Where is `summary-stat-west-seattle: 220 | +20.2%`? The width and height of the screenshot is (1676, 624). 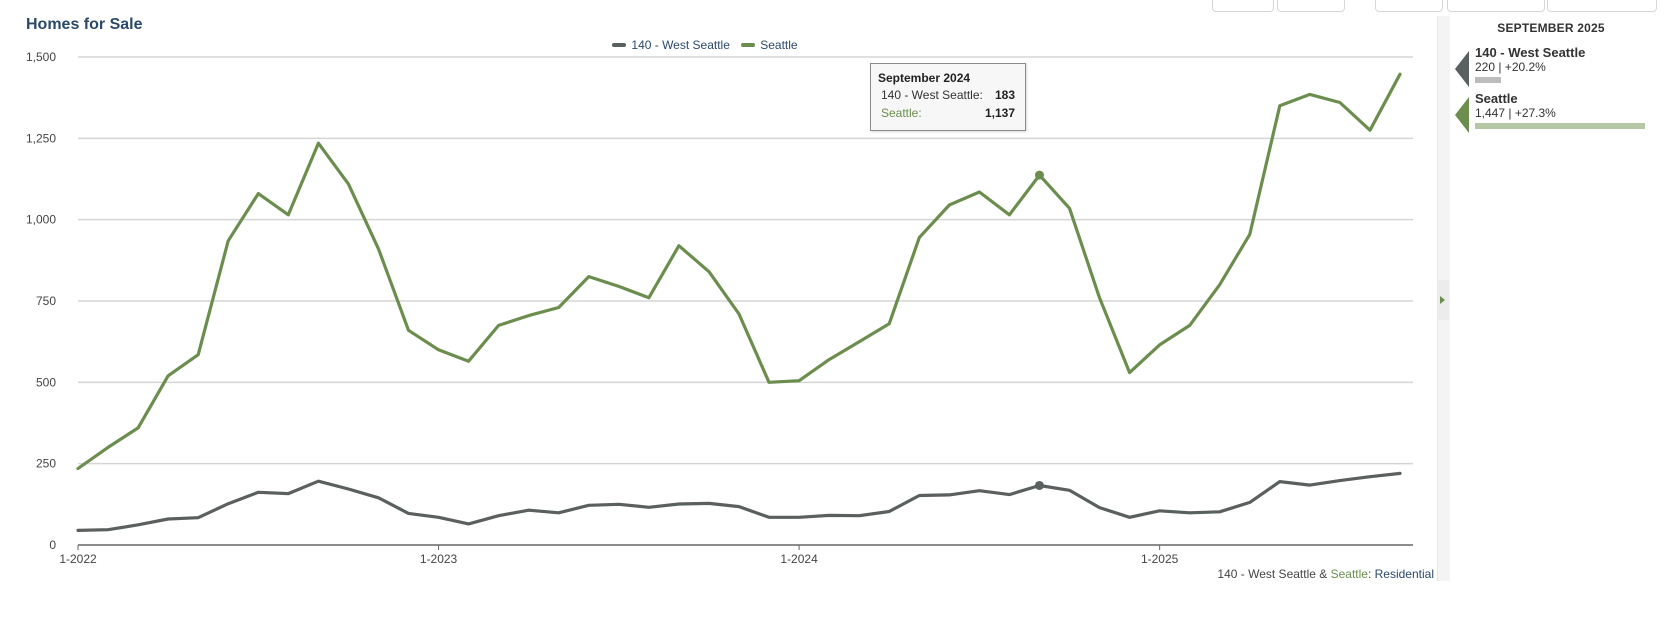 summary-stat-west-seattle: 220 | +20.2% is located at coordinates (1510, 67).